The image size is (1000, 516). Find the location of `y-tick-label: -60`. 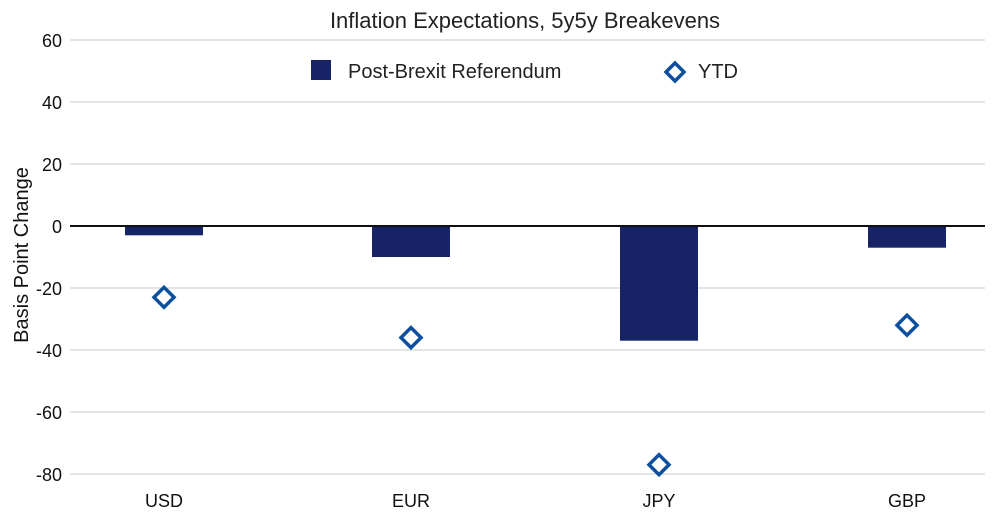

y-tick-label: -60 is located at coordinates (49, 413).